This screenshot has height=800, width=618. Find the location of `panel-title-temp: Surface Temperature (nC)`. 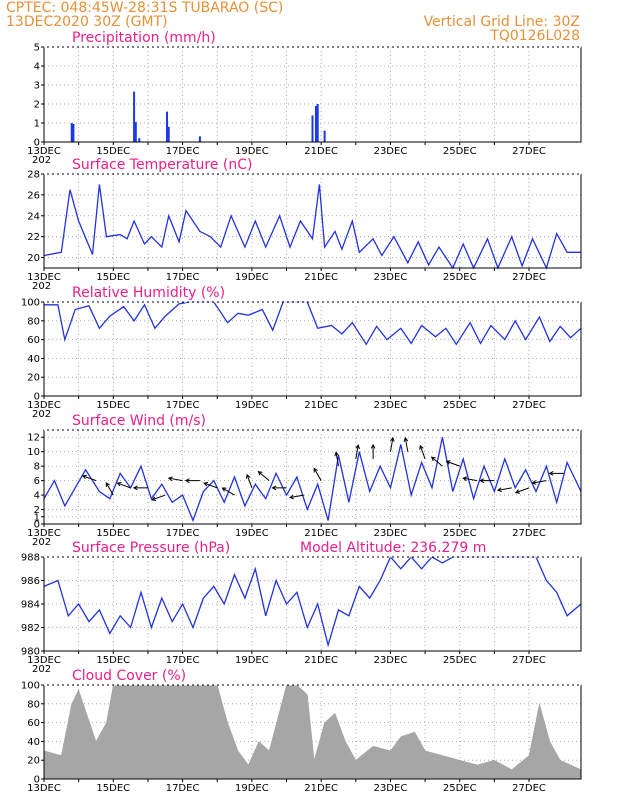

panel-title-temp: Surface Temperature (nC) is located at coordinates (162, 165).